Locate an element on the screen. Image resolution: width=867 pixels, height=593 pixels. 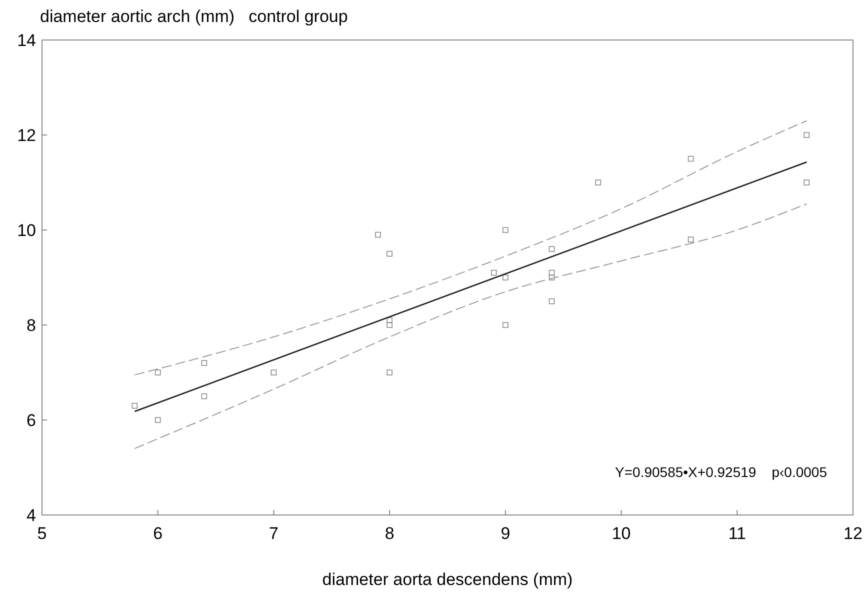
x-tick-label: 9 is located at coordinates (505, 533).